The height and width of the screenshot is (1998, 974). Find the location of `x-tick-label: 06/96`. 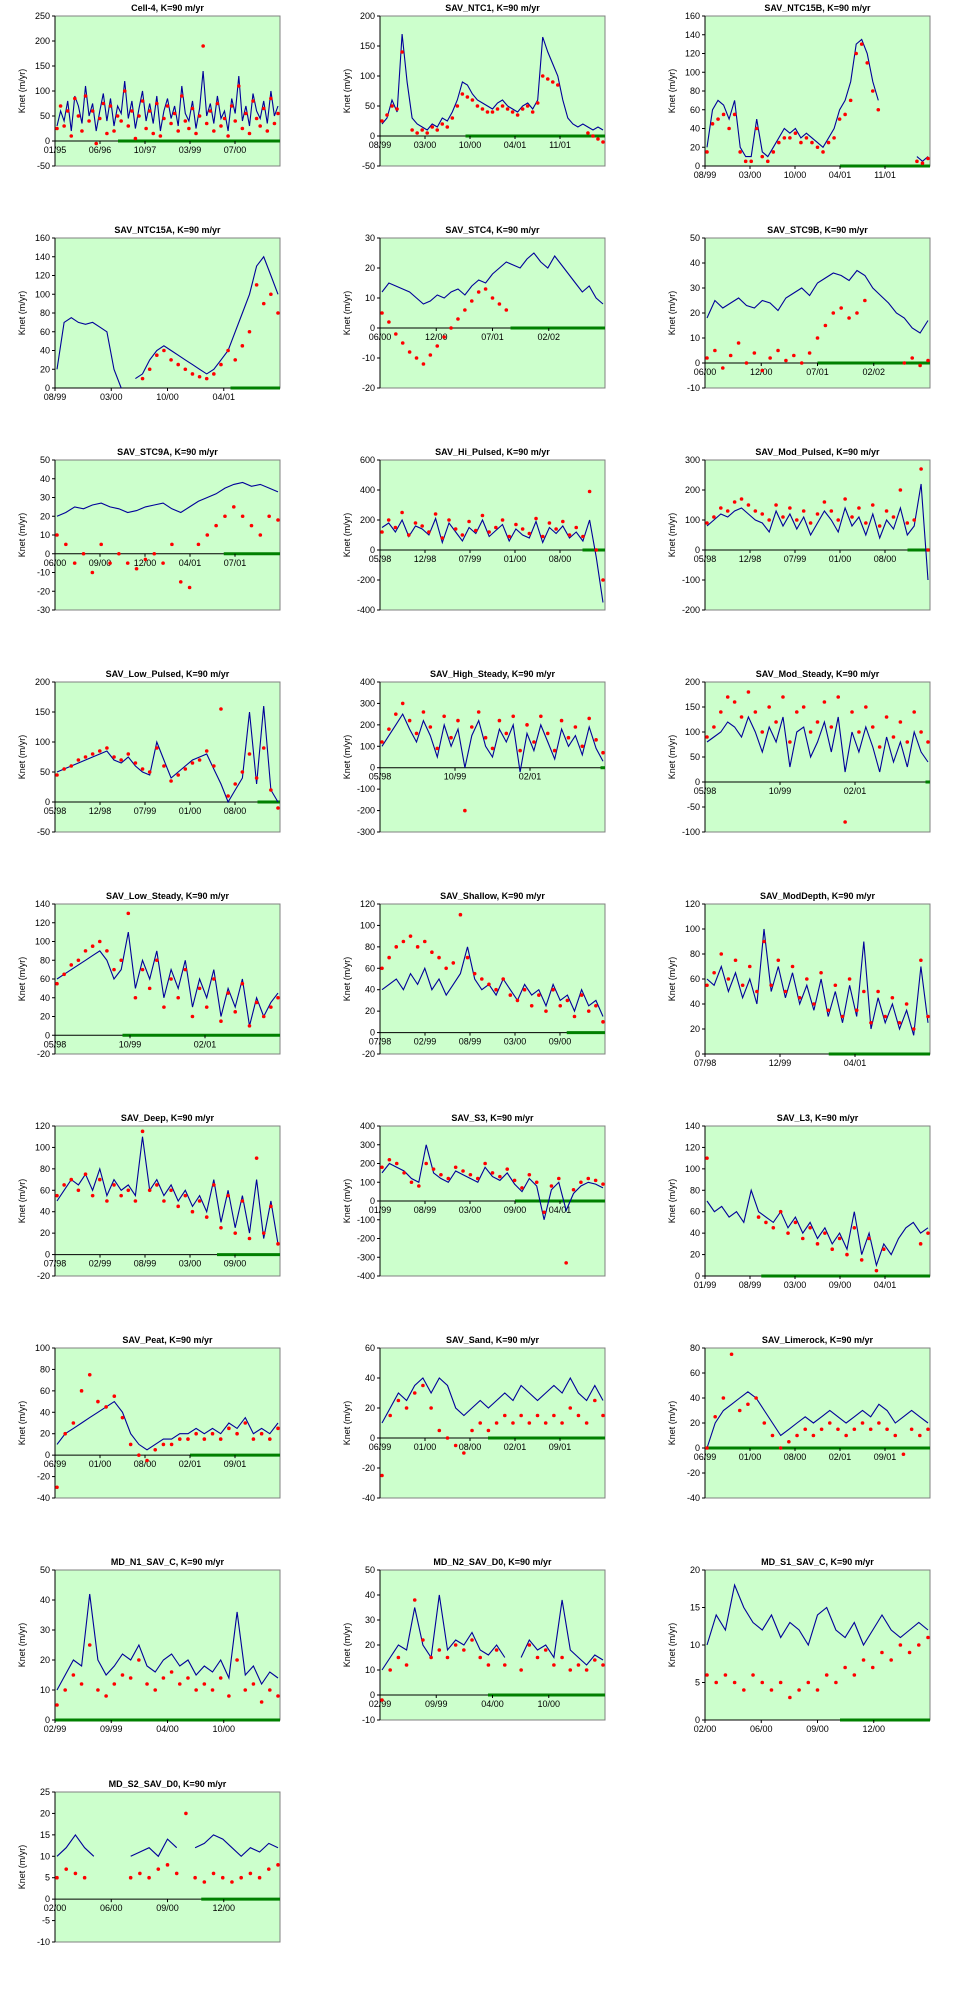

x-tick-label: 06/96 is located at coordinates (100, 150).